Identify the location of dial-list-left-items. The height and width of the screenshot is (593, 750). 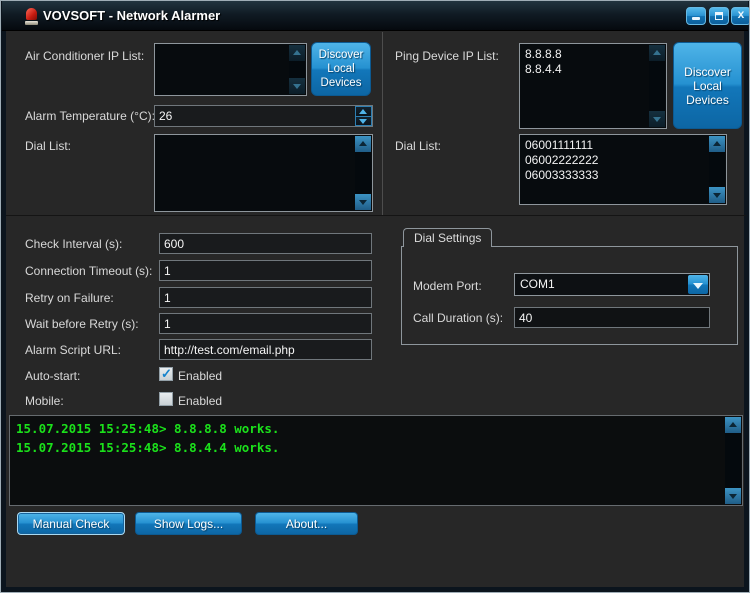
(255, 173).